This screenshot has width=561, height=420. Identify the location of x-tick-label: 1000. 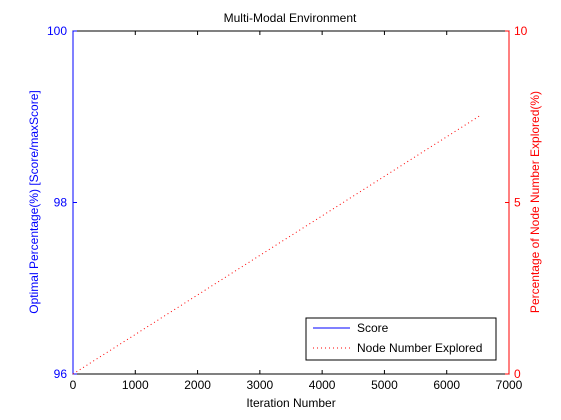
(135, 385).